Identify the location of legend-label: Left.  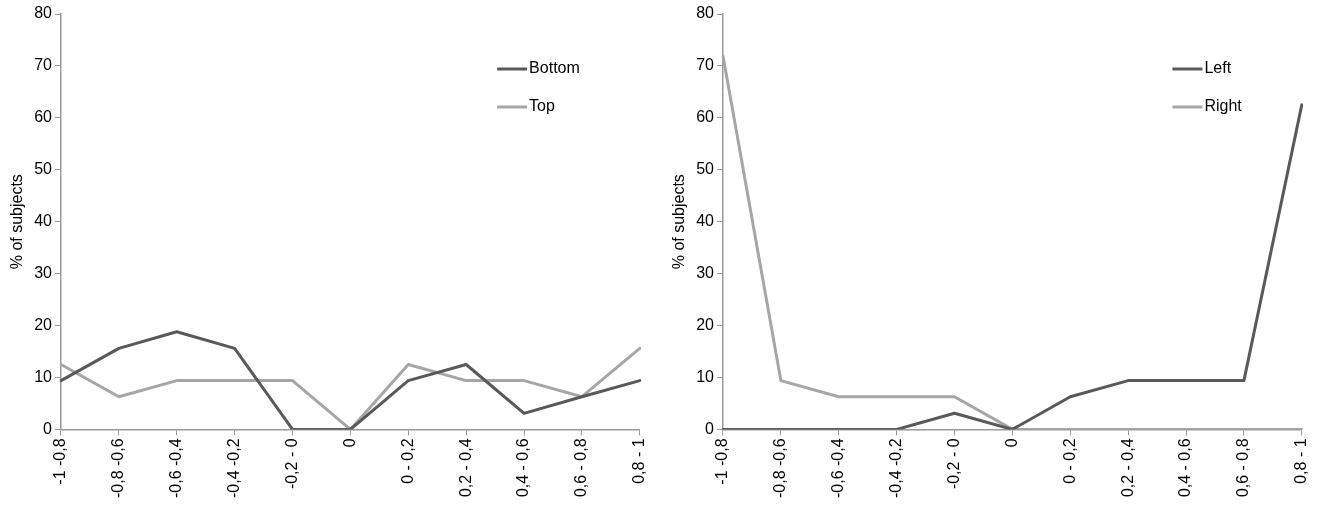
(1218, 68).